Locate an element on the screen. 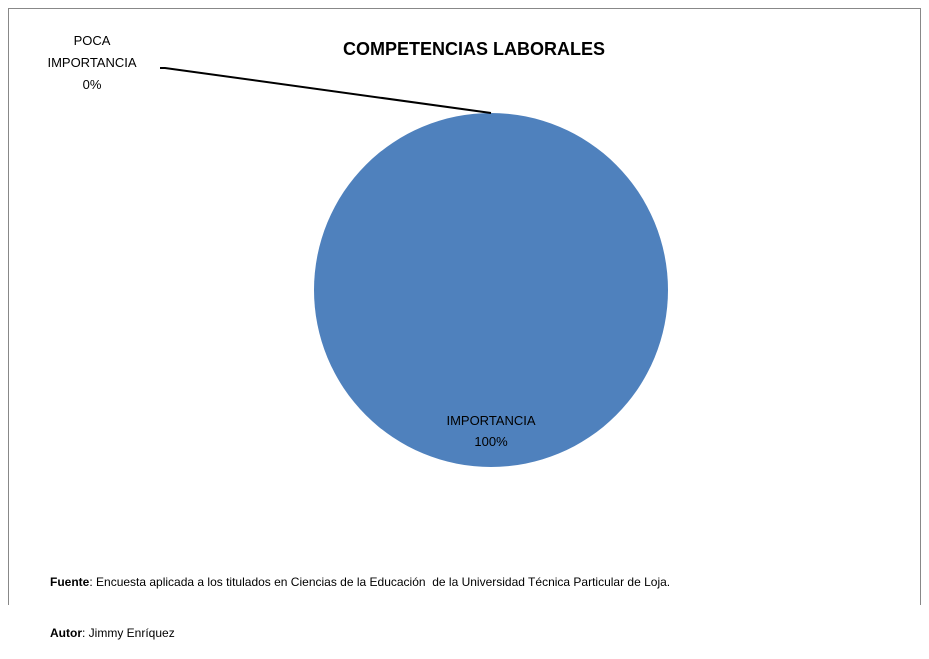 This screenshot has height=659, width=929. category-label: IMPORTANCIA is located at coordinates (491, 420).